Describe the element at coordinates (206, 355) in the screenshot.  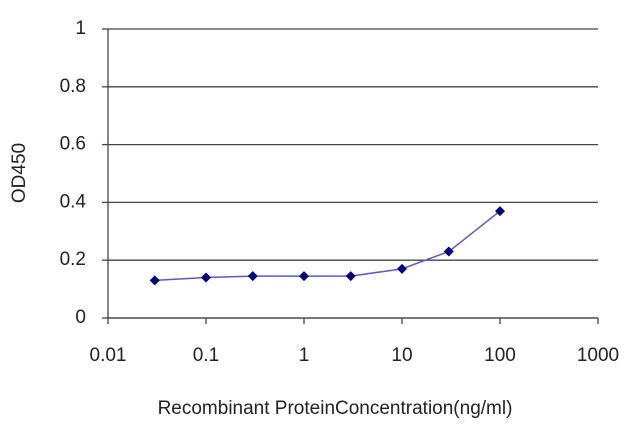
I see `x-tick-label: 0.1` at that location.